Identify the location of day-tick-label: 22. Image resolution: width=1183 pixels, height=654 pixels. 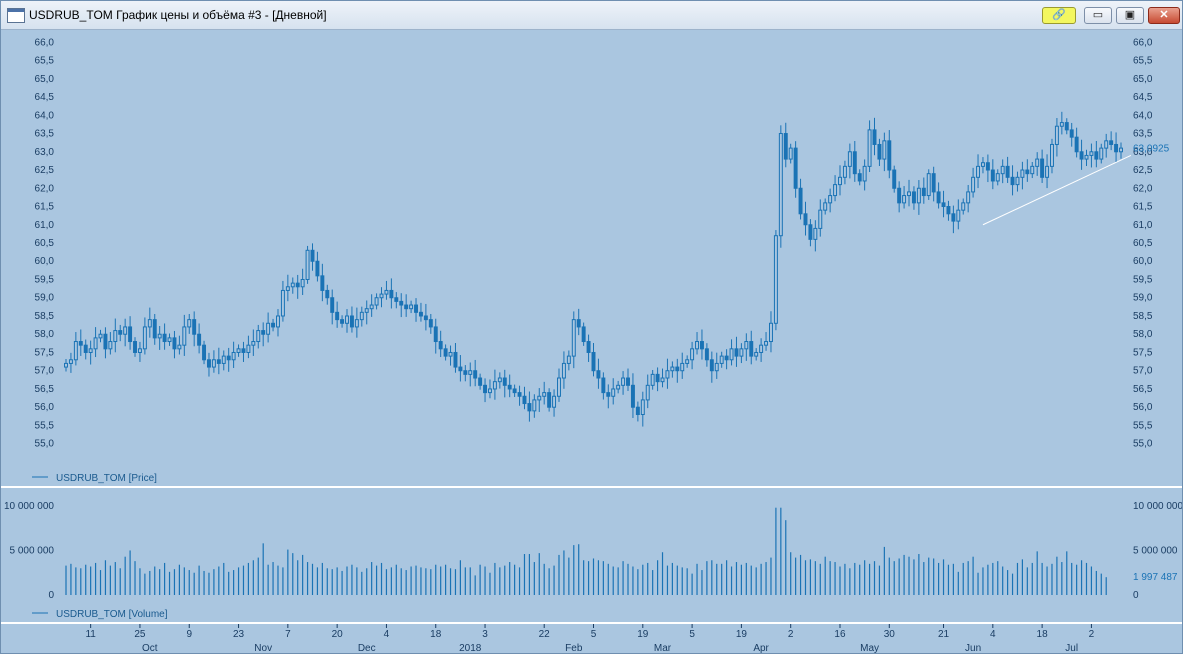
(545, 634).